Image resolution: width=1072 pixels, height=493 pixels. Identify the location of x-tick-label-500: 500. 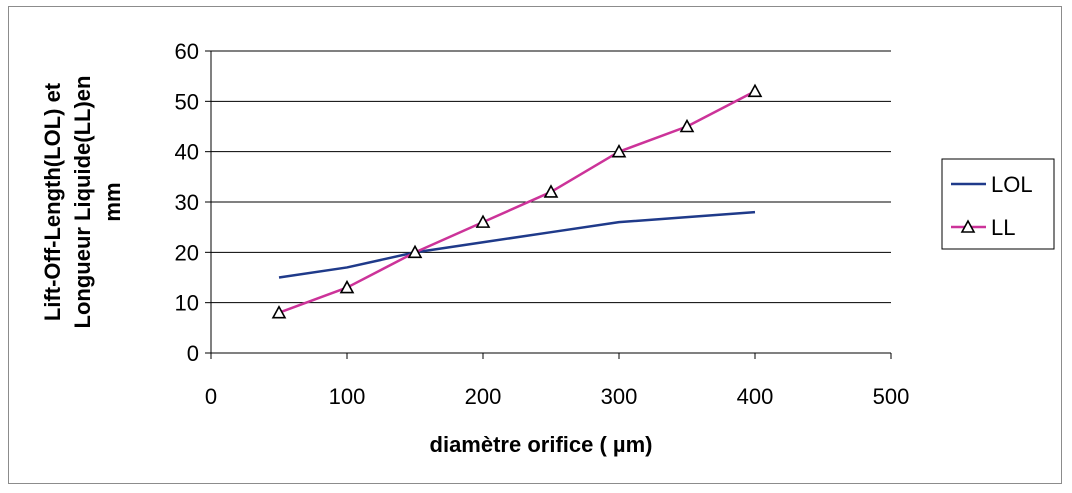
(891, 396).